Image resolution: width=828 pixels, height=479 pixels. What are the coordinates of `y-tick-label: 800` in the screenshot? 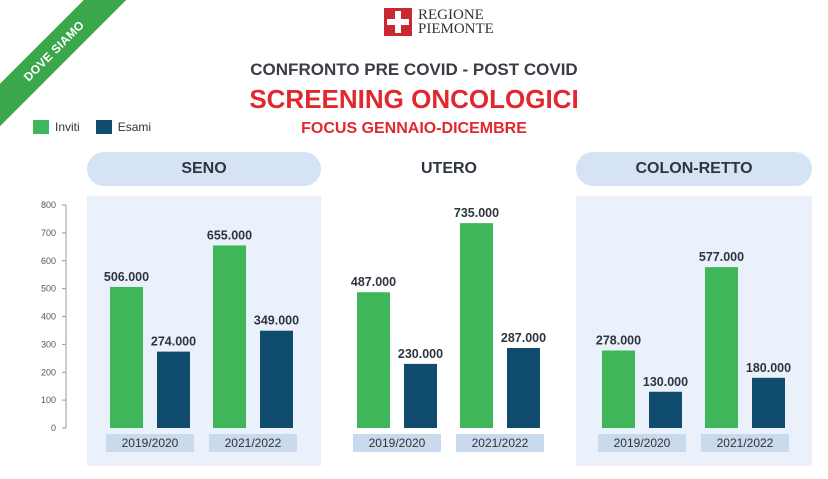 It's located at (48, 205).